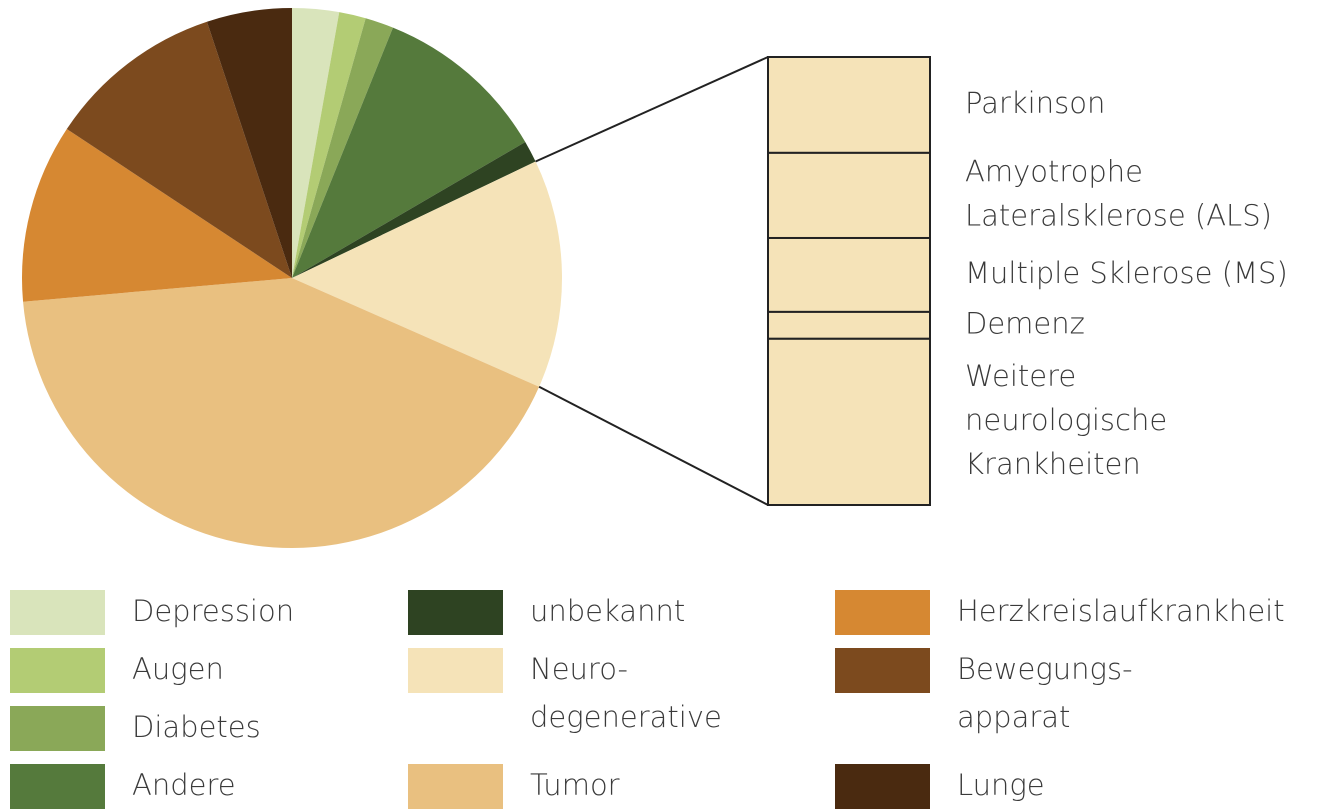 Image resolution: width=1338 pixels, height=809 pixels. Describe the element at coordinates (184, 785) in the screenshot. I see `legend-label: Andere` at that location.